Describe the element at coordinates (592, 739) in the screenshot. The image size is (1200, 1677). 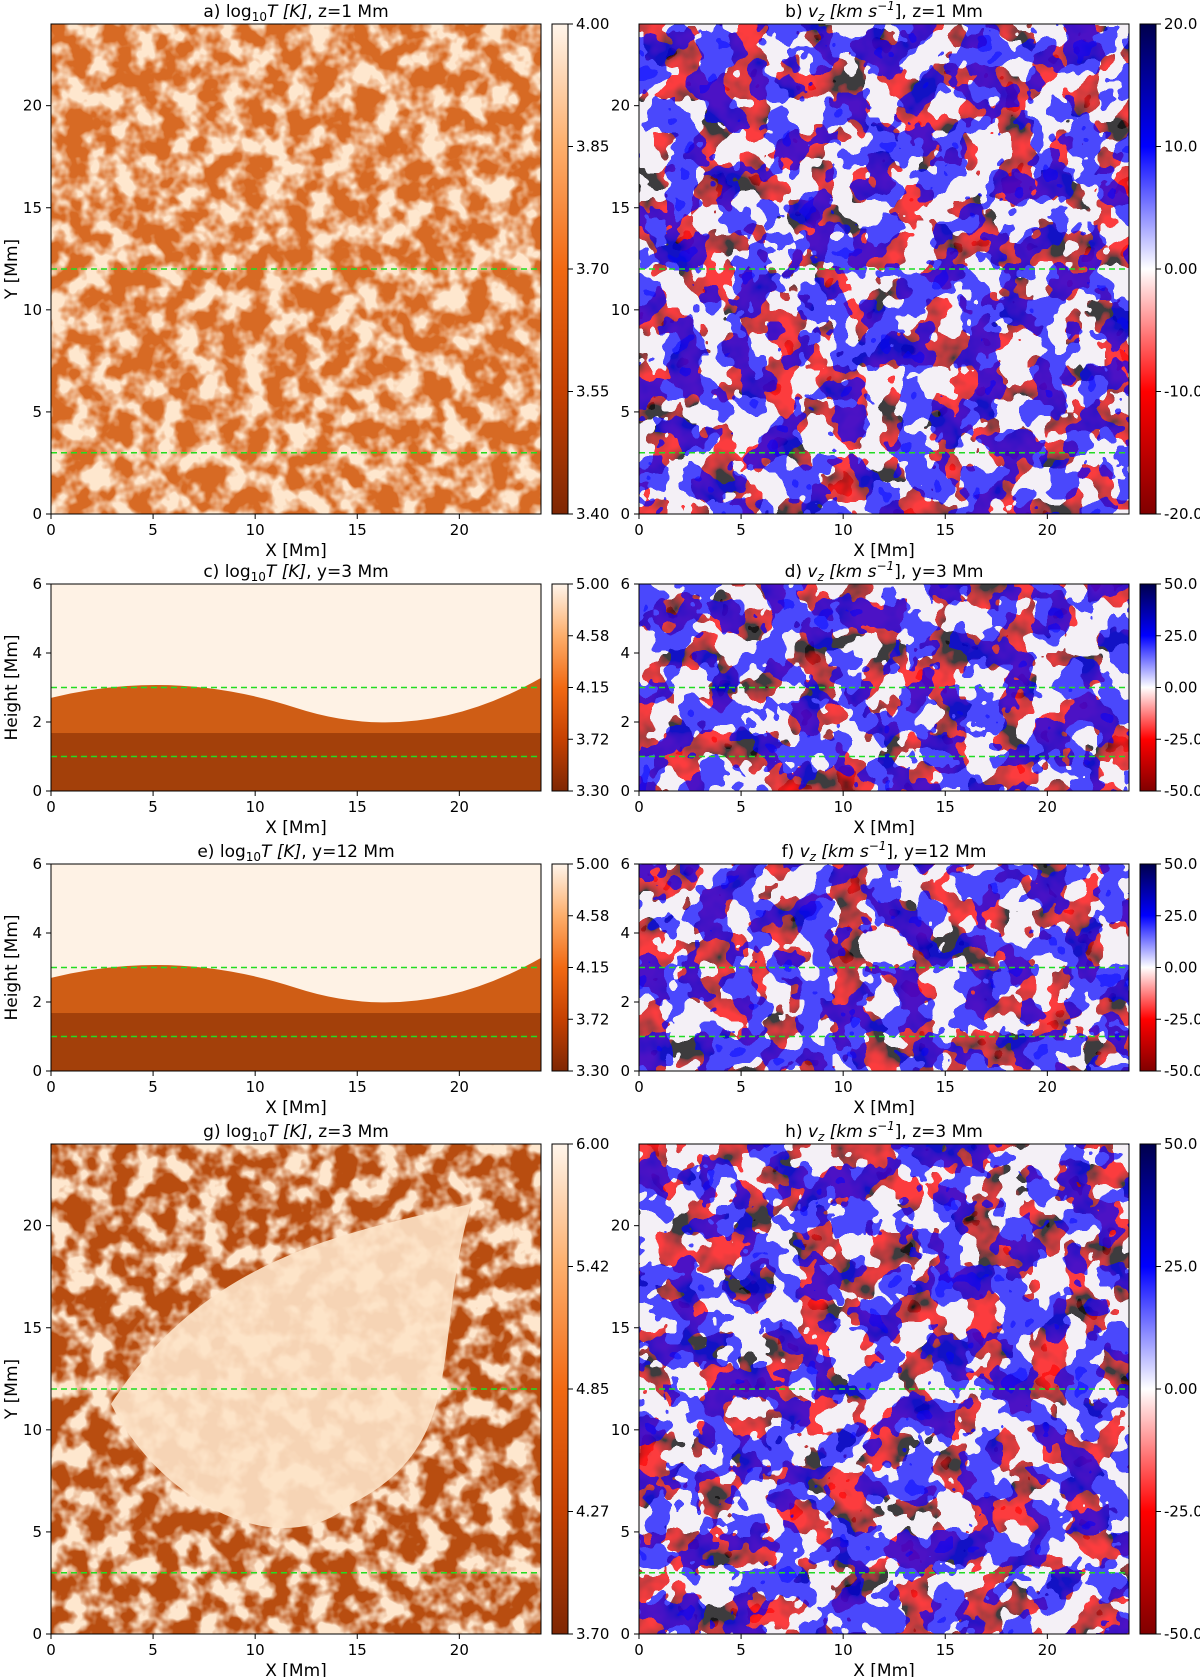
I see `colorbar-tick-label: 3.72` at that location.